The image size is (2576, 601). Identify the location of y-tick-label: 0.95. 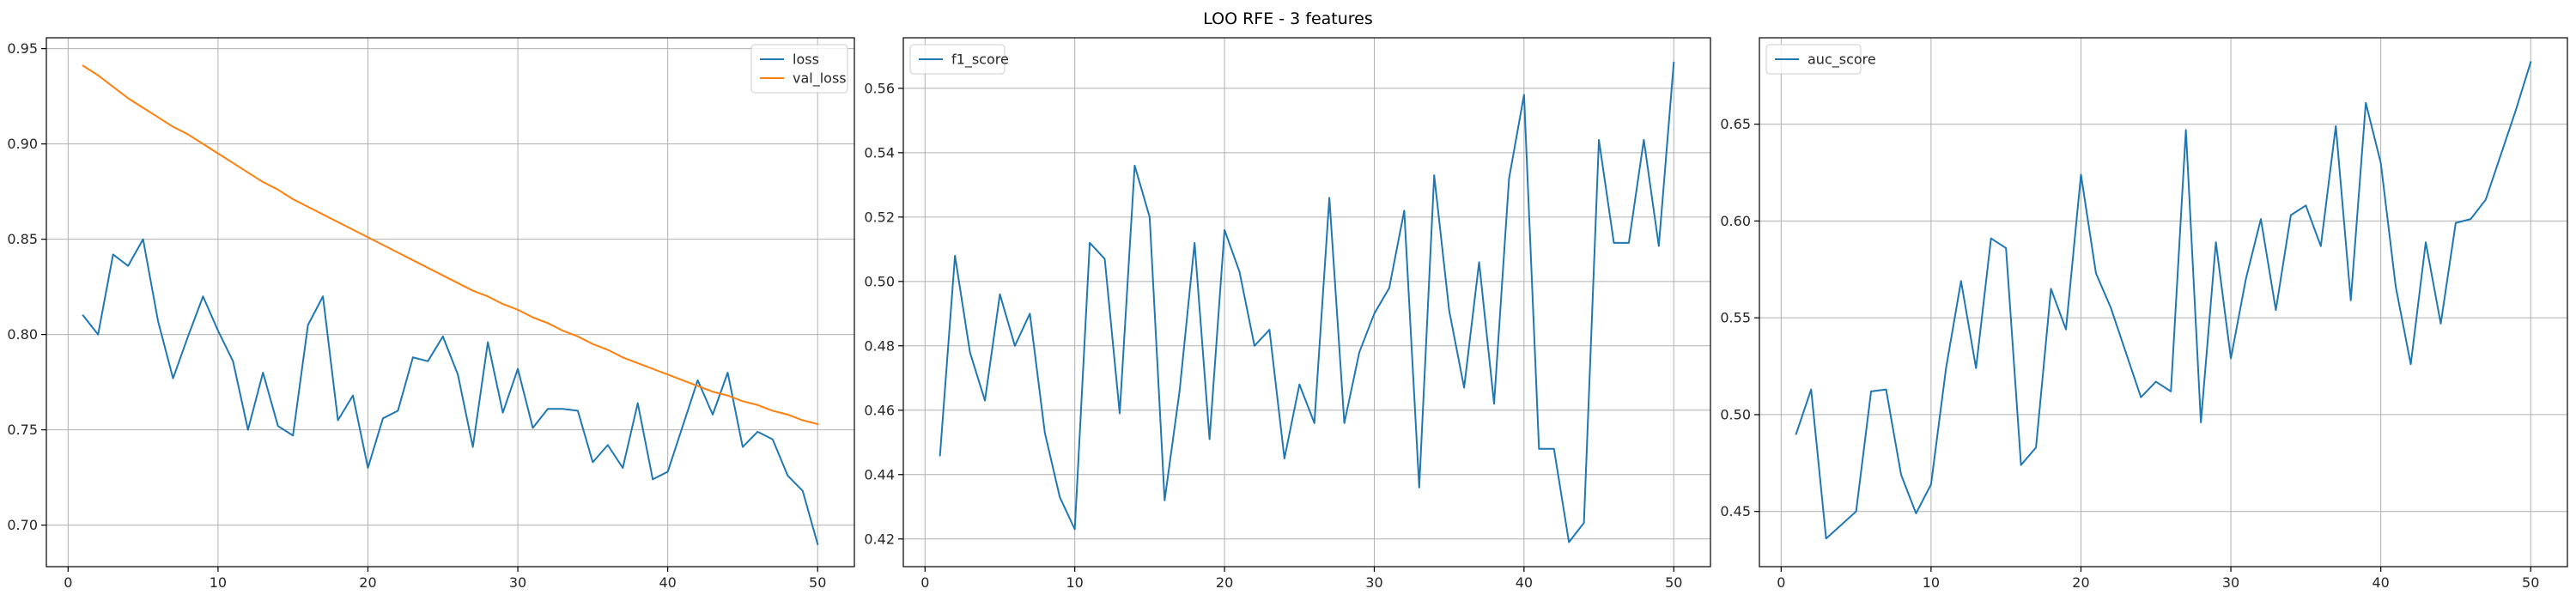
(23, 48).